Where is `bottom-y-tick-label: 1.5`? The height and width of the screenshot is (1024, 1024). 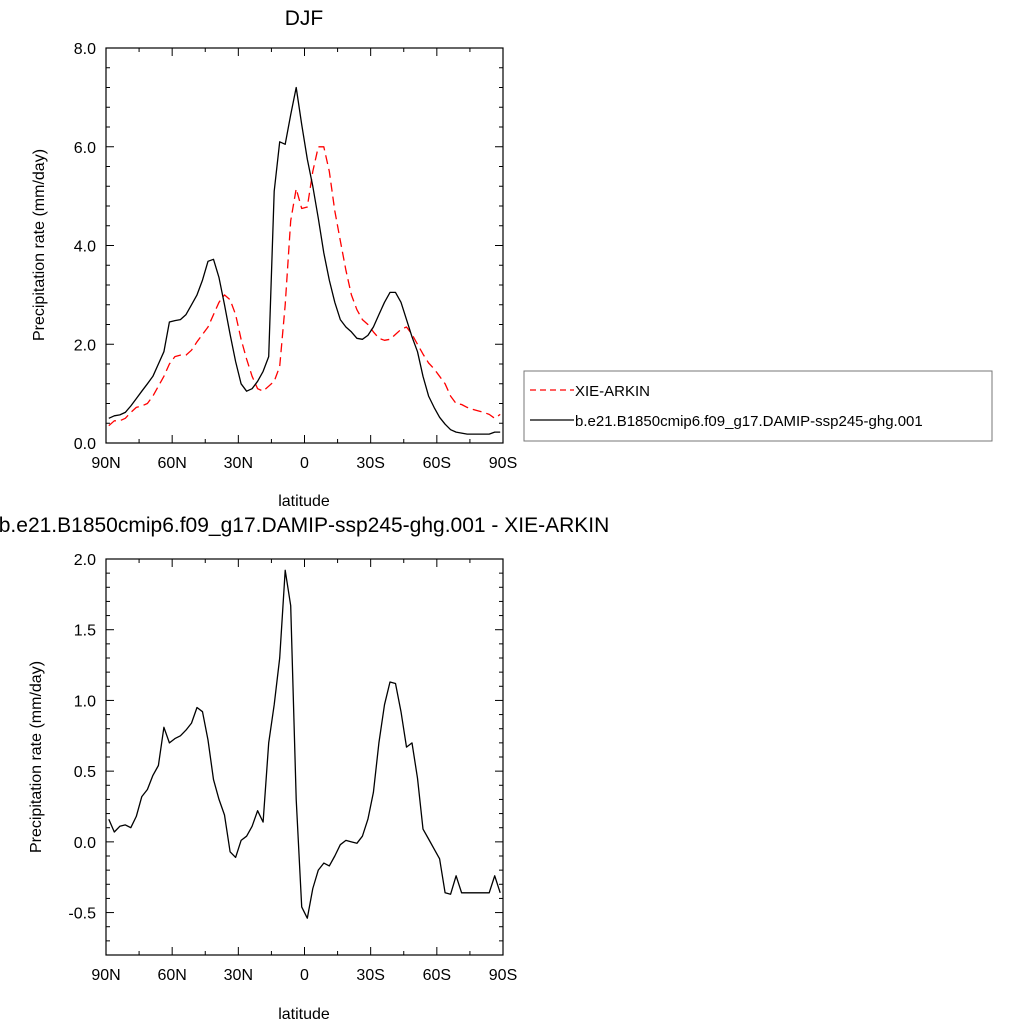
bottom-y-tick-label: 1.5 is located at coordinates (85, 631).